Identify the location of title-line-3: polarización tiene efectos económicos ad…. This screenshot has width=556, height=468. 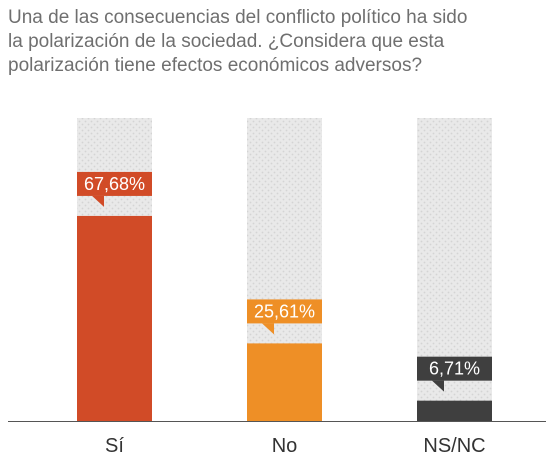
(215, 65).